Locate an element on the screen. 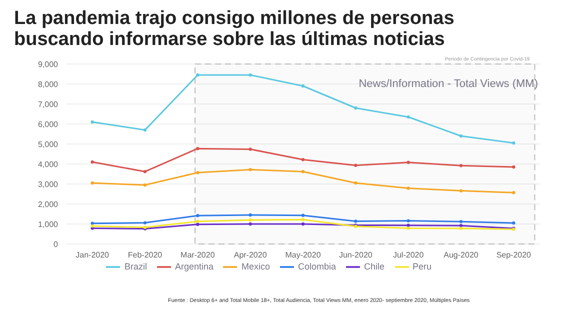 This screenshot has width=570, height=320. y-tick-label: 7,000 is located at coordinates (48, 104).